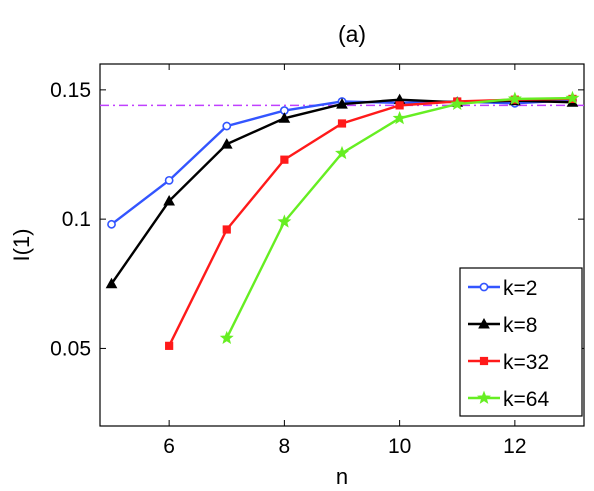 Image resolution: width=594 pixels, height=491 pixels. Describe the element at coordinates (502, 288) in the screenshot. I see `legend-item-k-2: k=2` at that location.